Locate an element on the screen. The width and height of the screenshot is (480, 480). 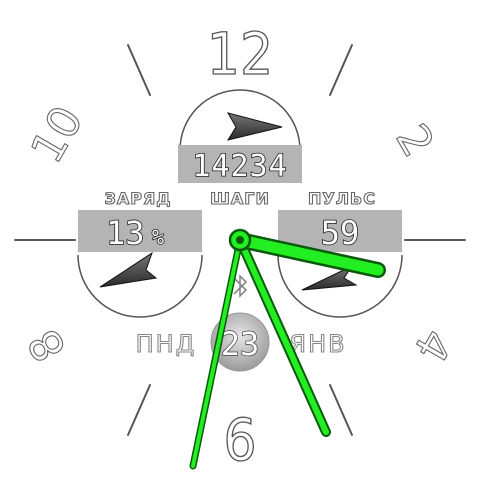
minute-hand is located at coordinates (283, 336).